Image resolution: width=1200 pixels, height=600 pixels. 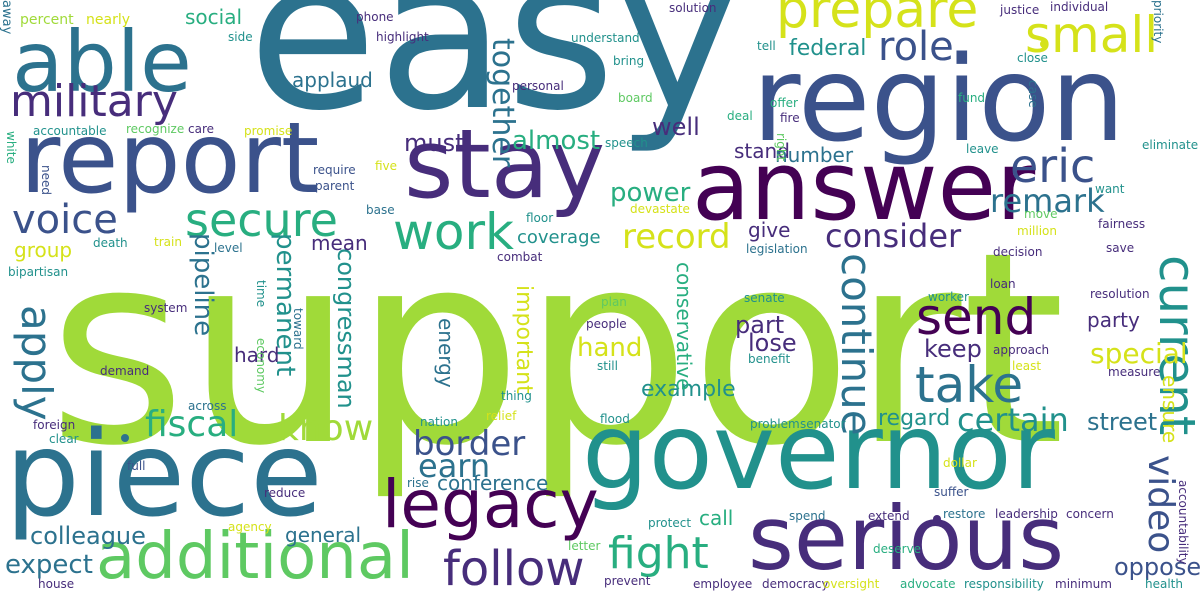 What do you see at coordinates (960, 463) in the screenshot?
I see `word-dollar: dollar` at bounding box center [960, 463].